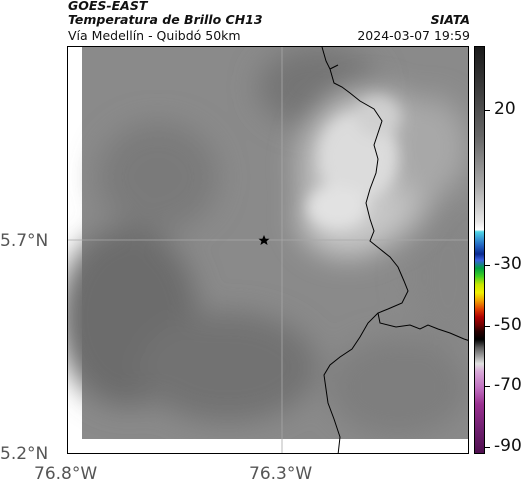 This screenshot has height=491, width=526. What do you see at coordinates (508, 446) in the screenshot?
I see `colorbar-label-minus90: -90` at bounding box center [508, 446].